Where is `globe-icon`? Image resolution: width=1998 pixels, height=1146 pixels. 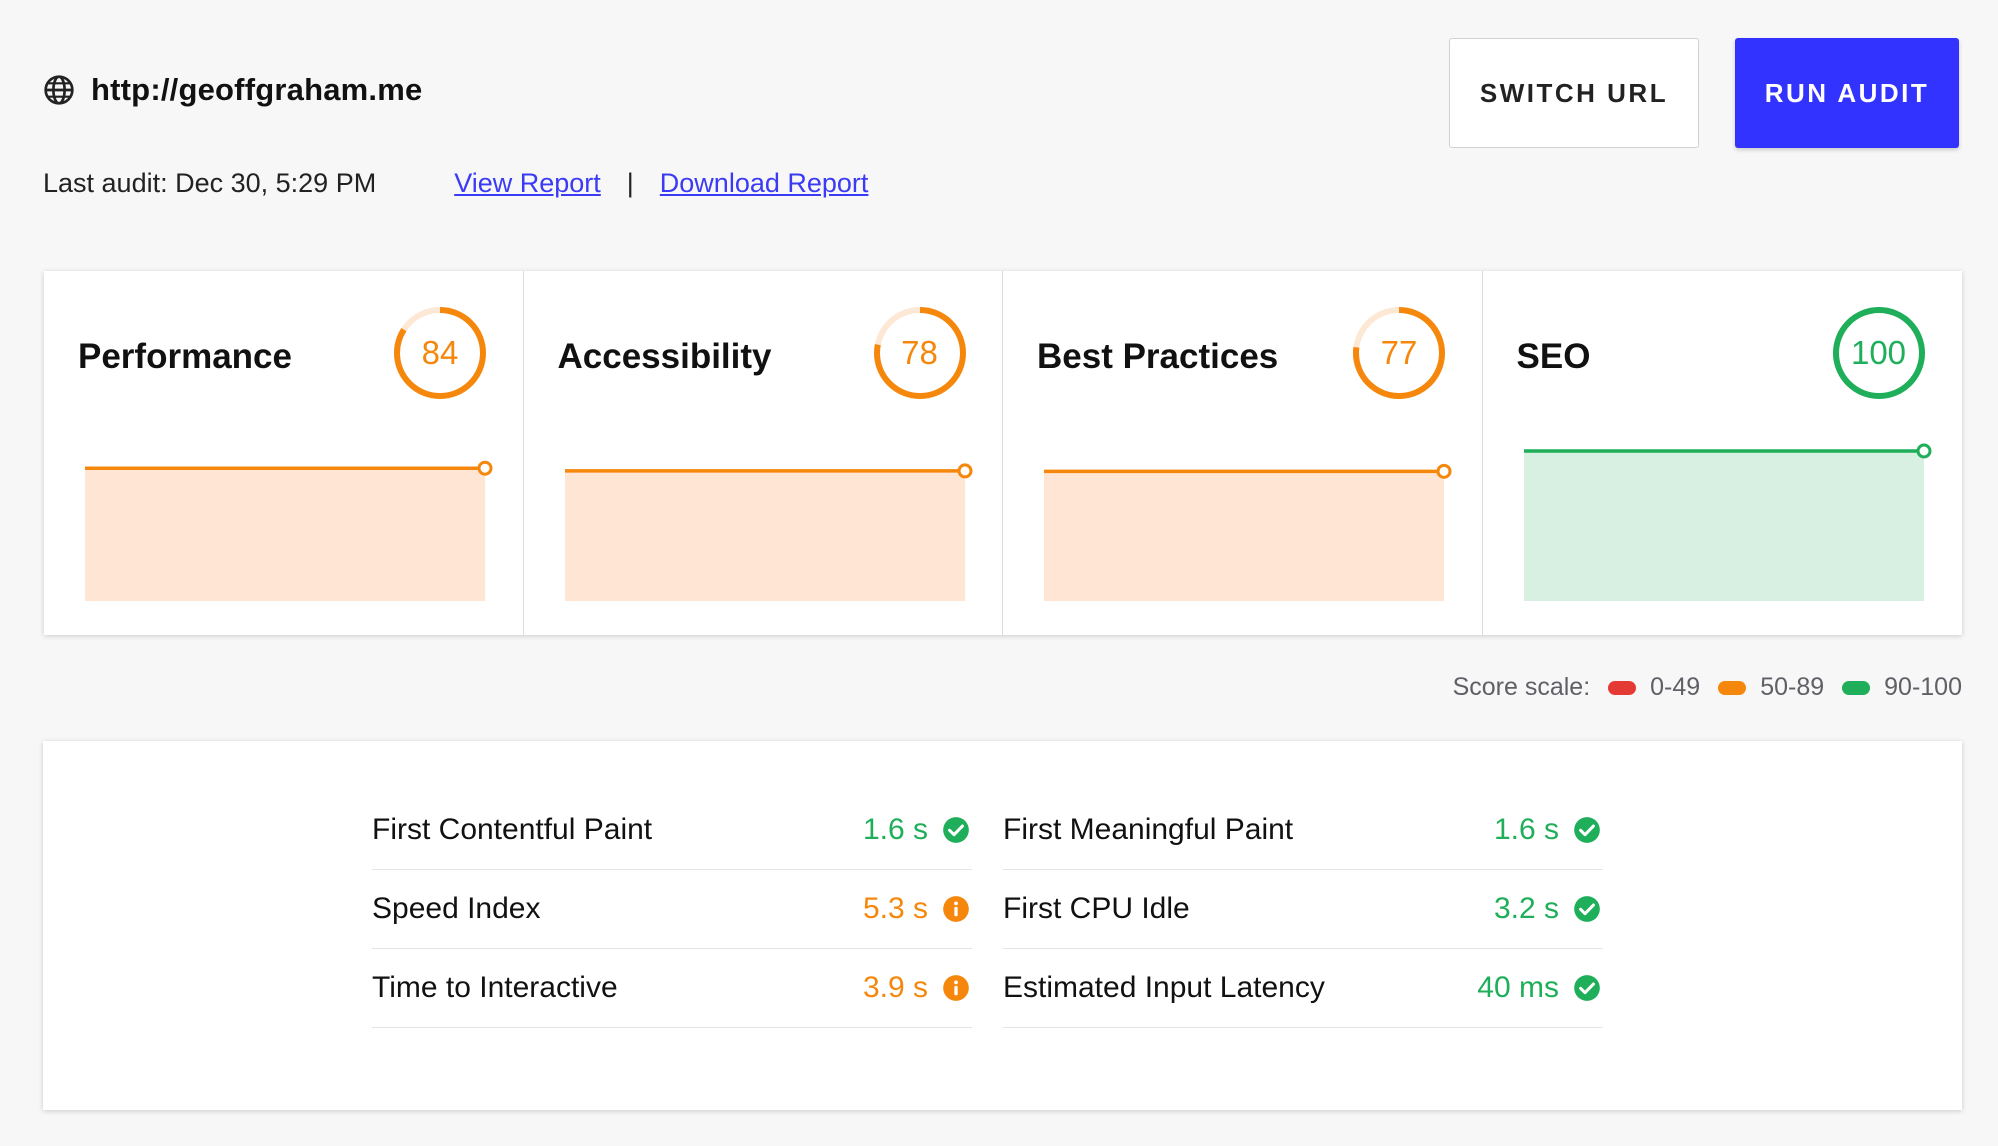 globe-icon is located at coordinates (59, 90).